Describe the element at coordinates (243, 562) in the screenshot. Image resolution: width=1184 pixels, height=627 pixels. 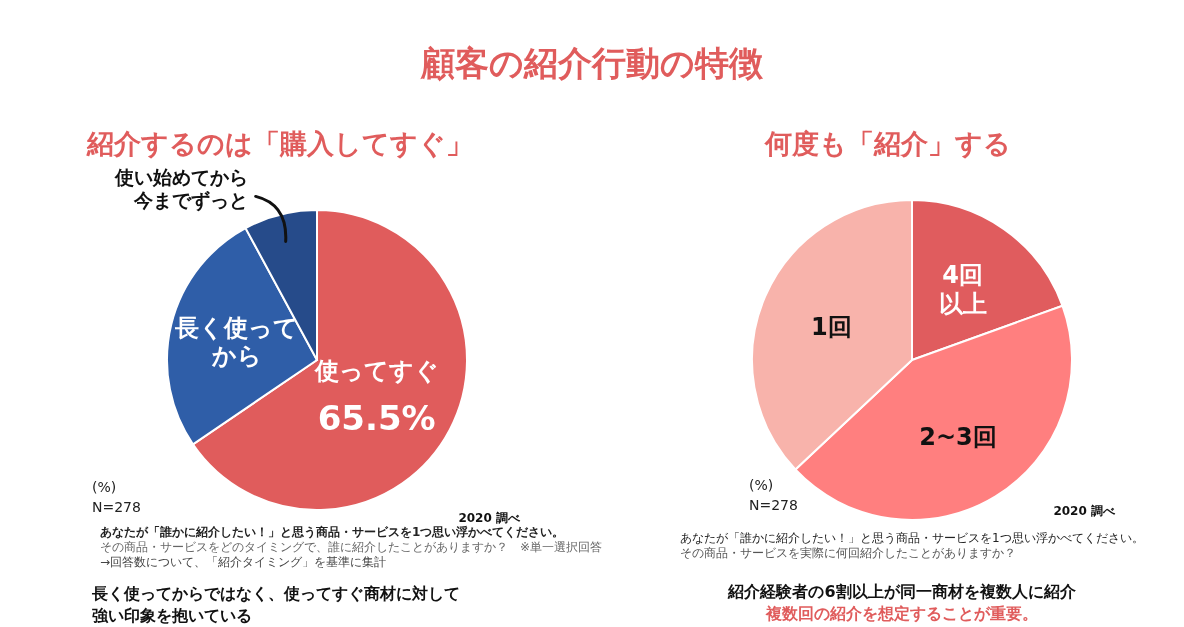
I see `annotation: →回答数について、「紹介タイミング」を基準に集計` at that location.